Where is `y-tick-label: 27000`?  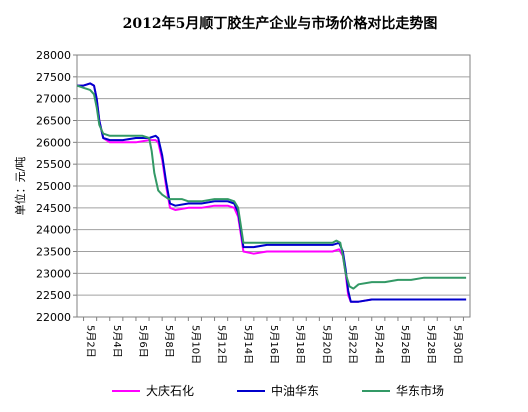 y-tick-label: 27000 is located at coordinates (53, 99).